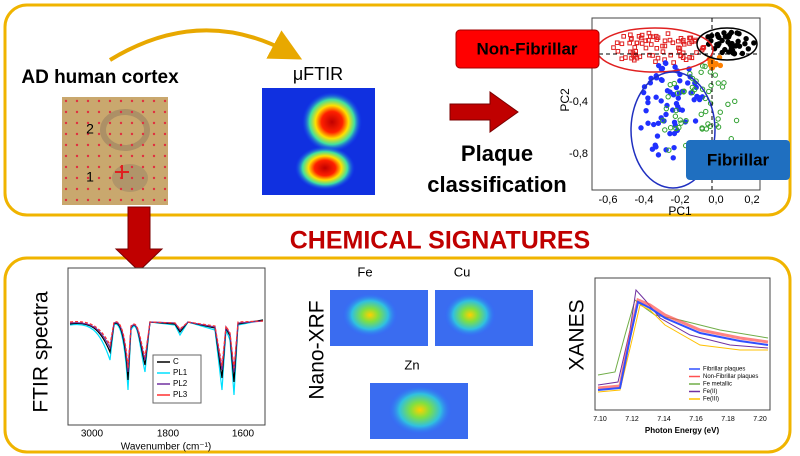  I want to click on class-label: Non-Fibrillar, so click(526, 48).